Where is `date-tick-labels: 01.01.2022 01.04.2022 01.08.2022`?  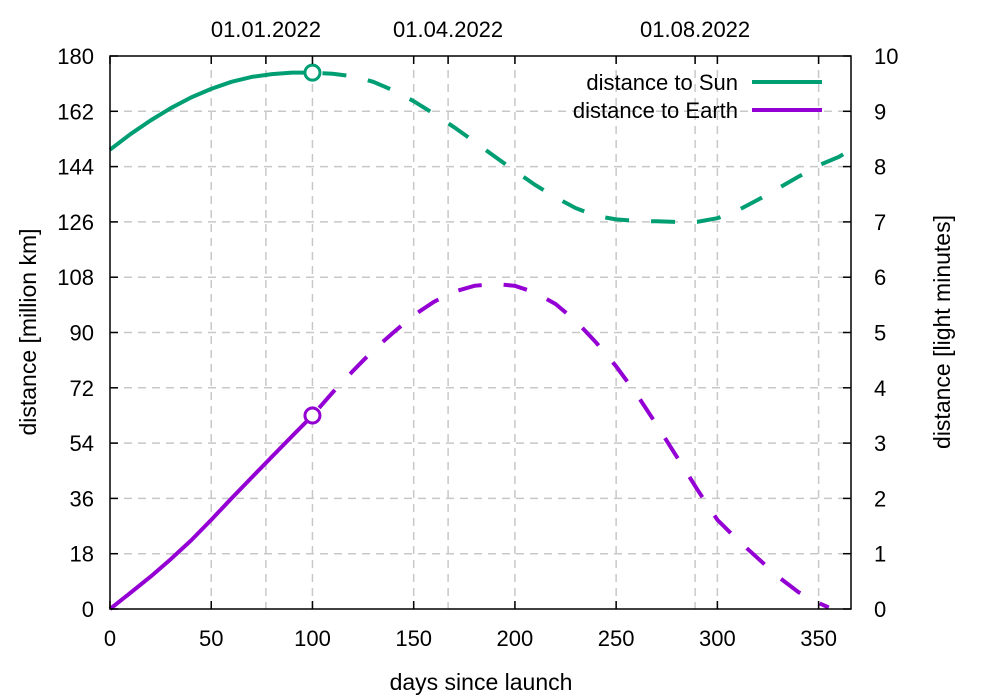 date-tick-labels: 01.01.2022 01.04.2022 01.08.2022 is located at coordinates (480, 29).